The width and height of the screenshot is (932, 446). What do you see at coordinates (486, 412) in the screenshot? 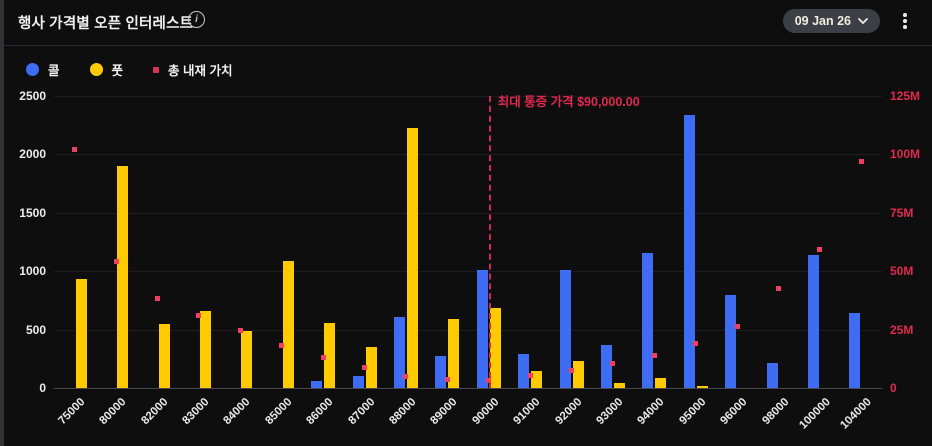
I see `x-axis-label: 90000` at bounding box center [486, 412].